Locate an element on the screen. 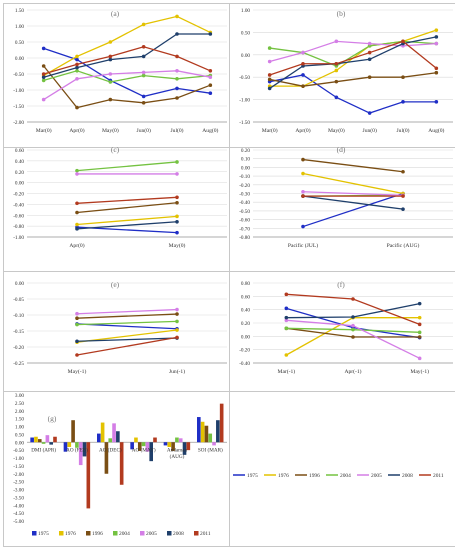 The width and height of the screenshot is (455, 550). panel-title: (a) is located at coordinates (115, 13).